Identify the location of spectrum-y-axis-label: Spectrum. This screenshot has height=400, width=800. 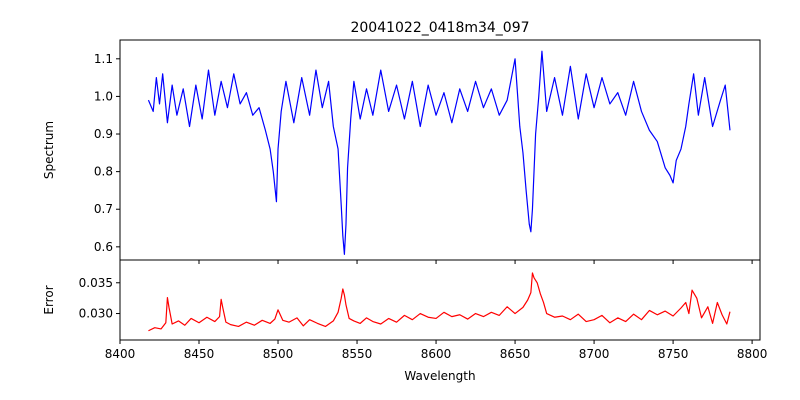
(49, 150).